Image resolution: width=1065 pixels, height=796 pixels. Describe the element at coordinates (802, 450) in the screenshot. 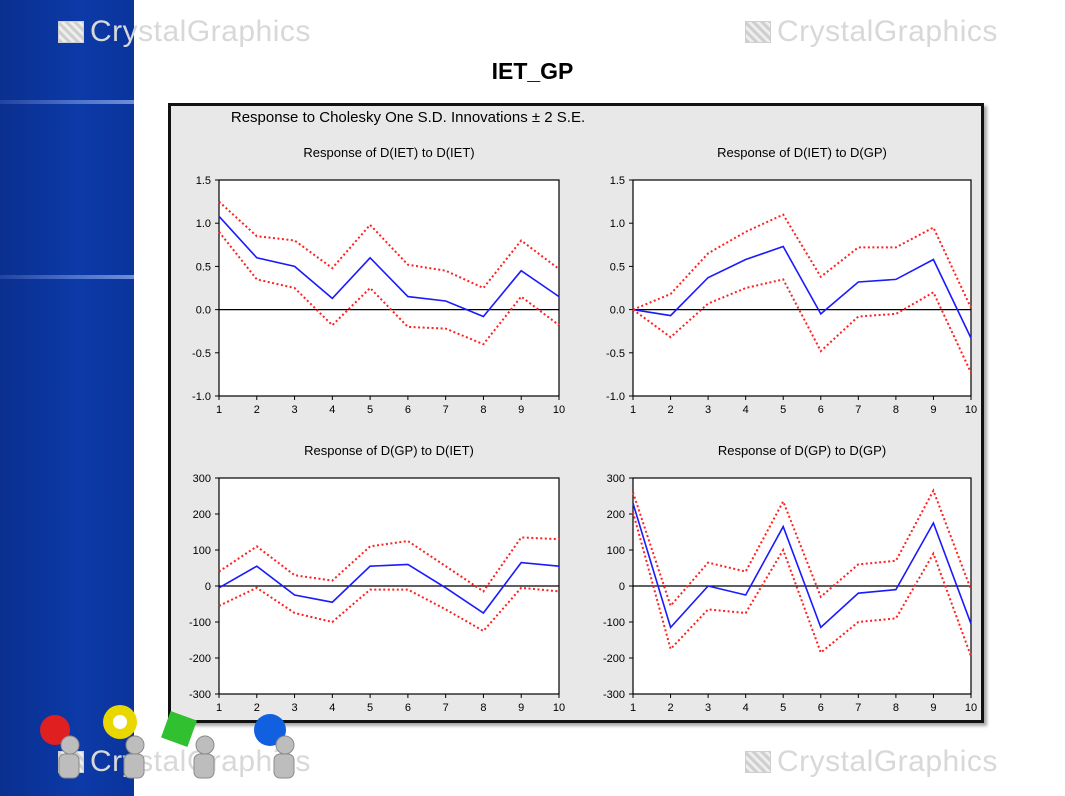

I see `subplot-title: Response of D(GP) to D(GP)` at that location.